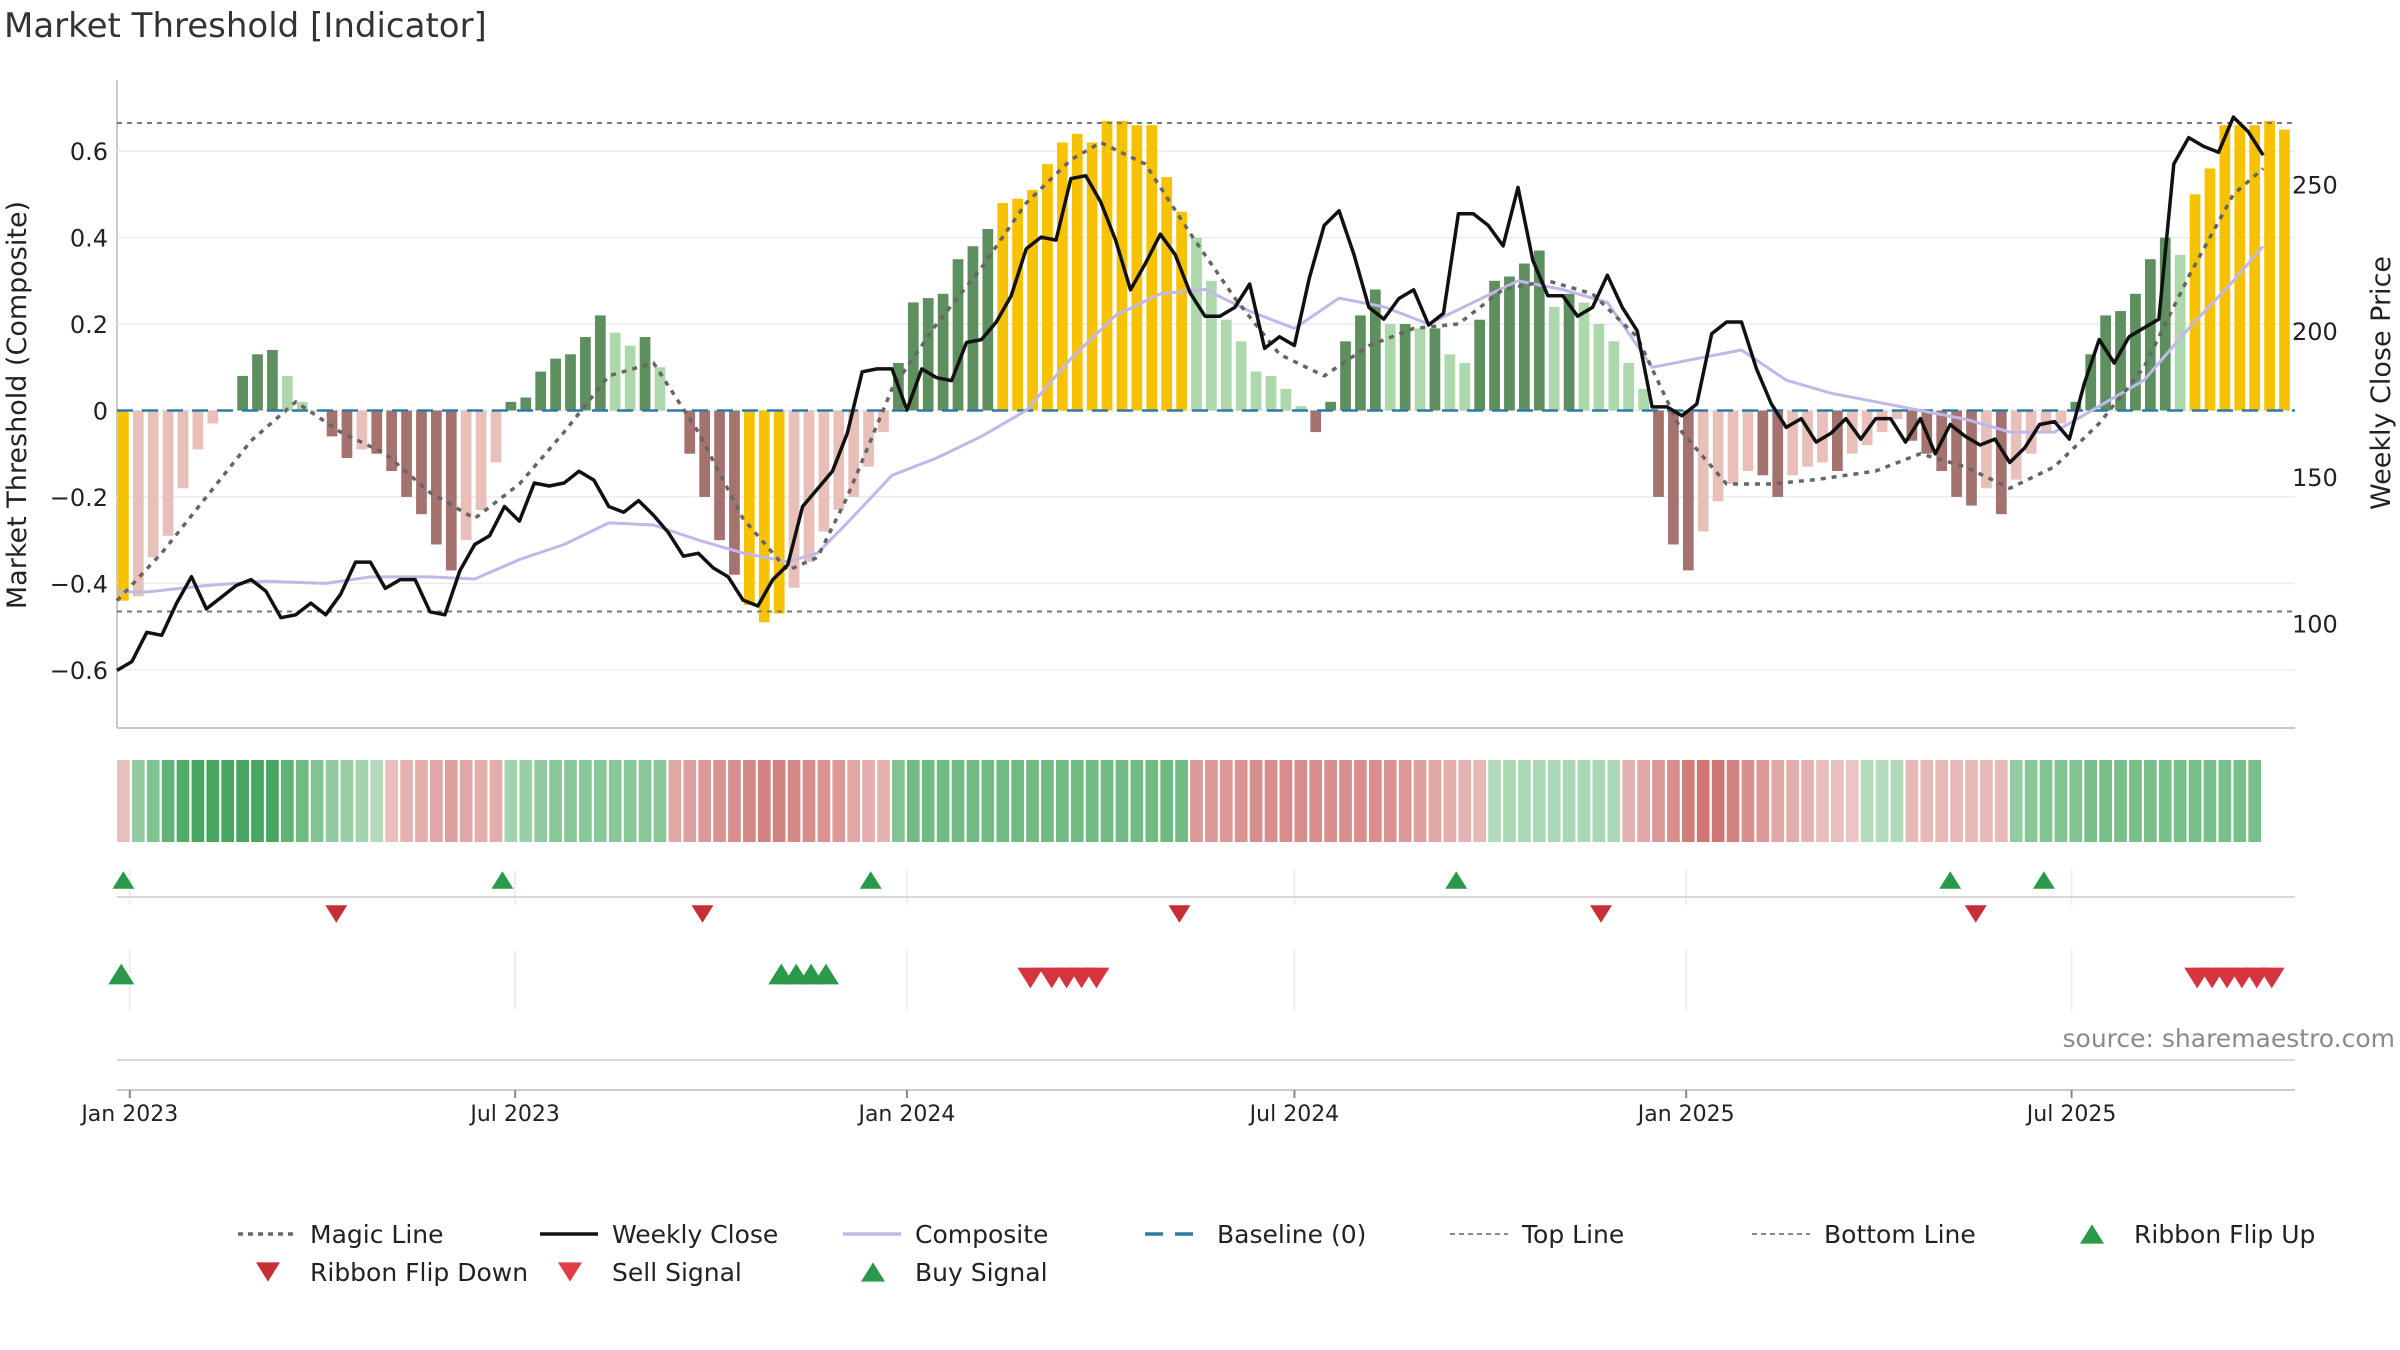 The height and width of the screenshot is (1350, 2400). Describe the element at coordinates (2381, 383) in the screenshot. I see `right-axis-title: Weekly Close Price` at that location.